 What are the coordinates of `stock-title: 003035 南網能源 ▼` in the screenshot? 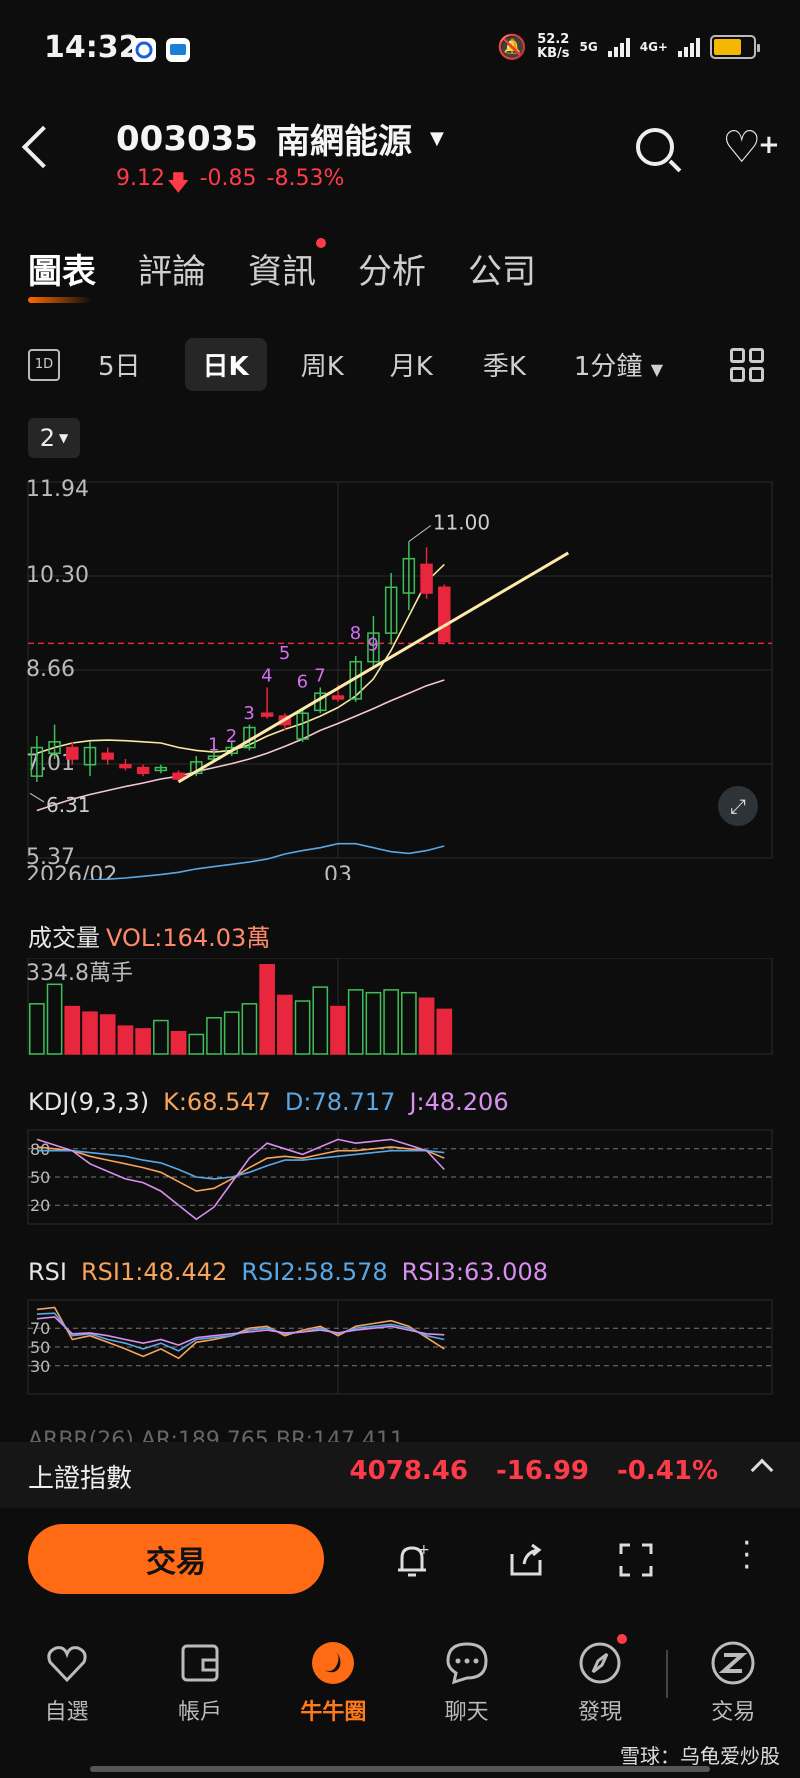 It's located at (280, 138).